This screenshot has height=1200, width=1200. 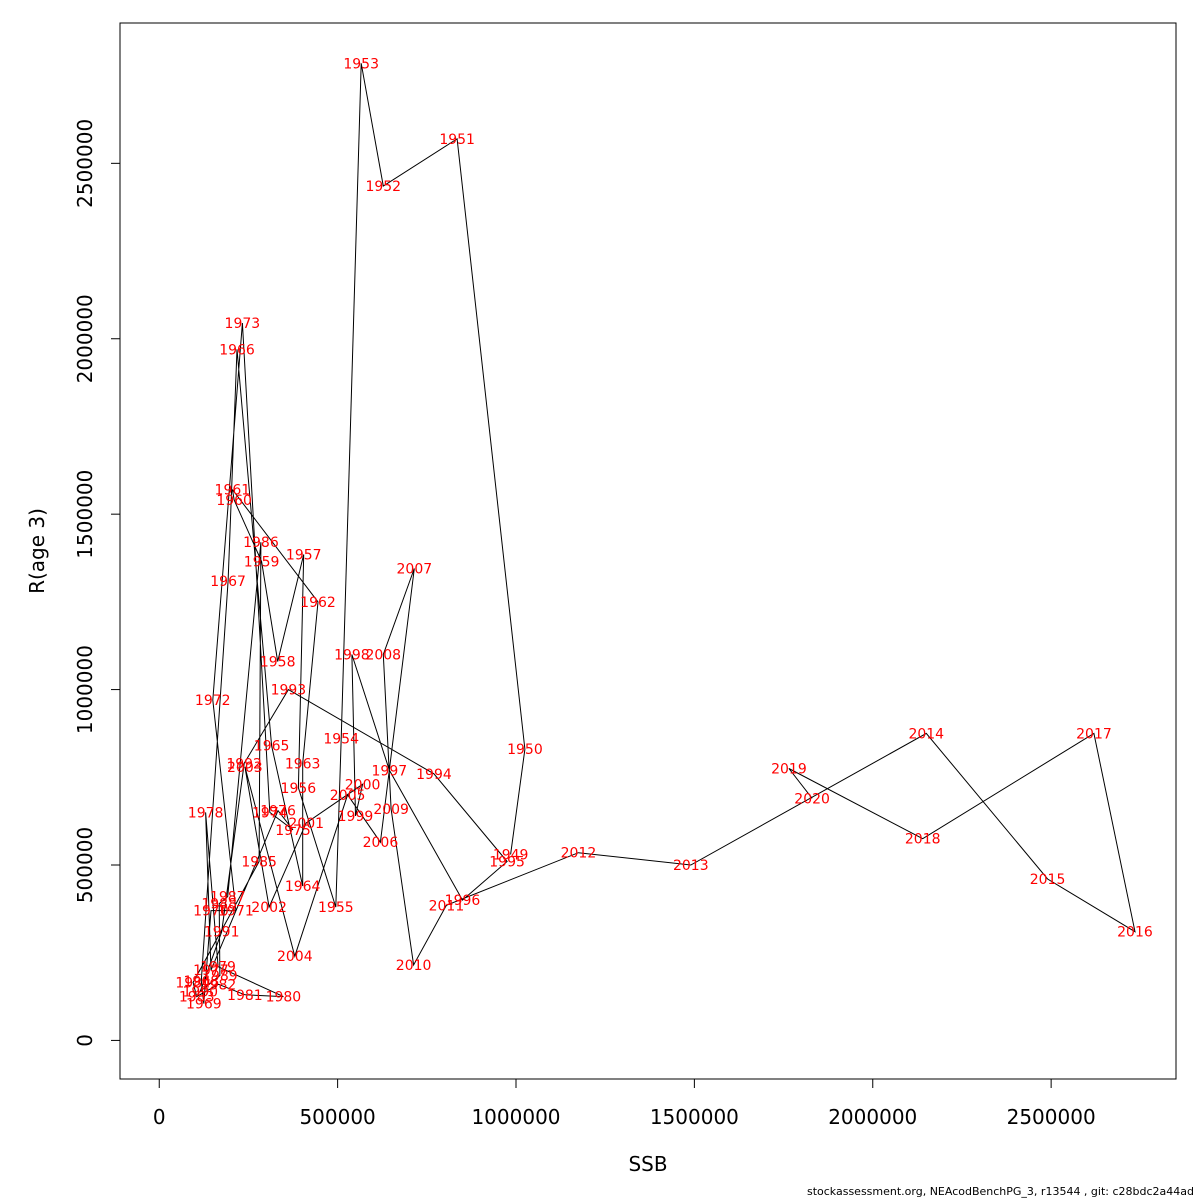 I want to click on point-label-1951: 1951, so click(x=457, y=140).